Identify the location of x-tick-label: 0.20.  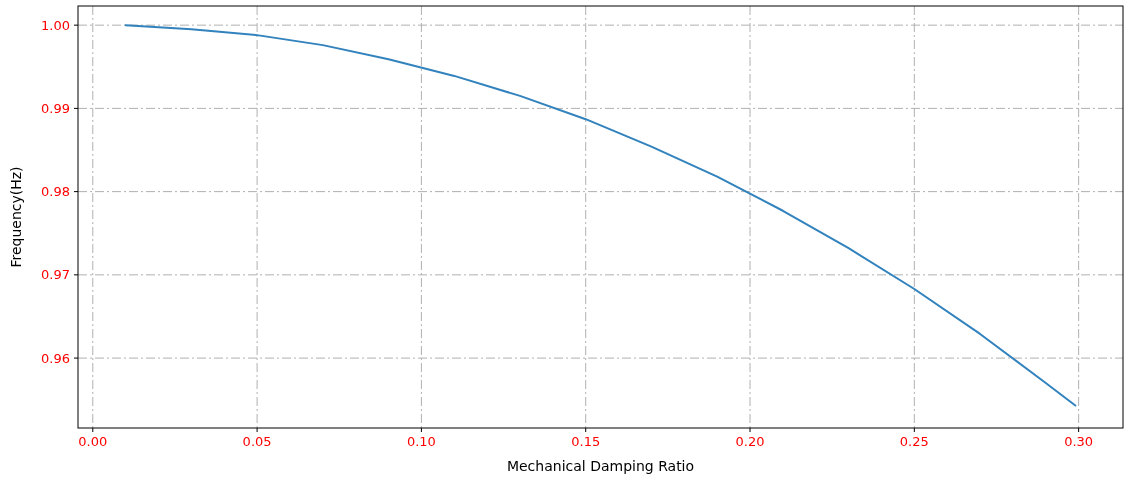
(750, 441).